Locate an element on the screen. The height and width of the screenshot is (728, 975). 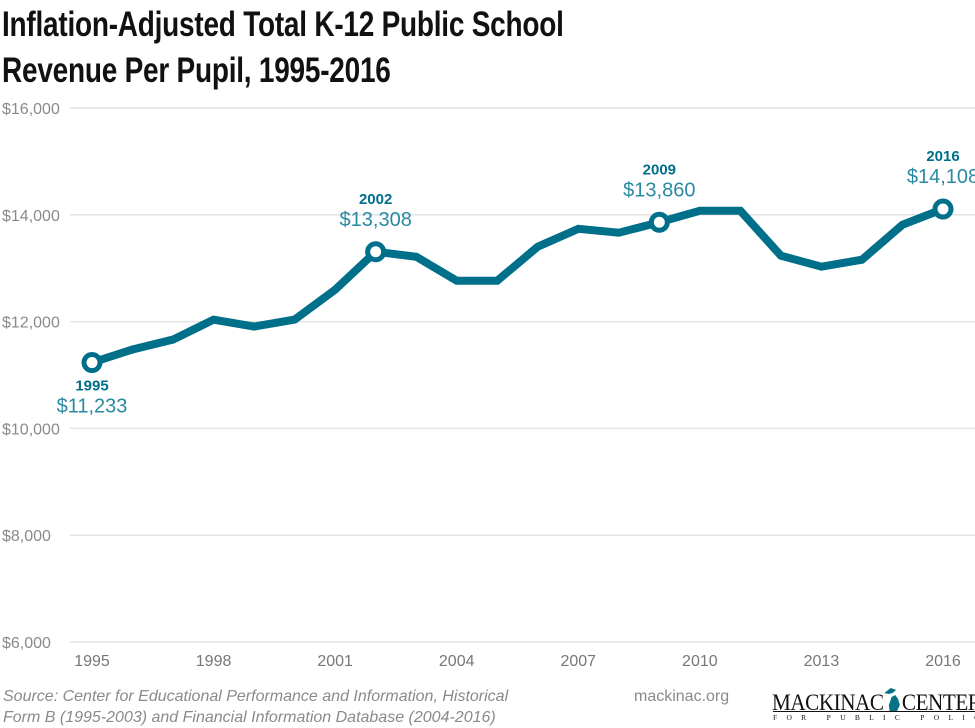
x-tick-label: 1998 is located at coordinates (214, 661).